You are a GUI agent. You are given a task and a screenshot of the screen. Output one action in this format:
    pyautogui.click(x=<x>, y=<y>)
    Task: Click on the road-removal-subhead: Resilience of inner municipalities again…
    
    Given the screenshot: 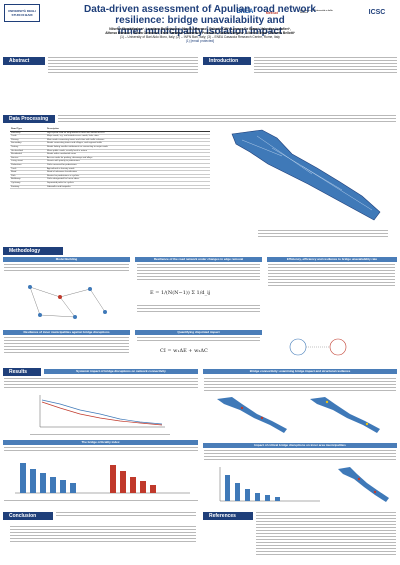 What is the action you would take?
    pyautogui.click(x=66, y=332)
    